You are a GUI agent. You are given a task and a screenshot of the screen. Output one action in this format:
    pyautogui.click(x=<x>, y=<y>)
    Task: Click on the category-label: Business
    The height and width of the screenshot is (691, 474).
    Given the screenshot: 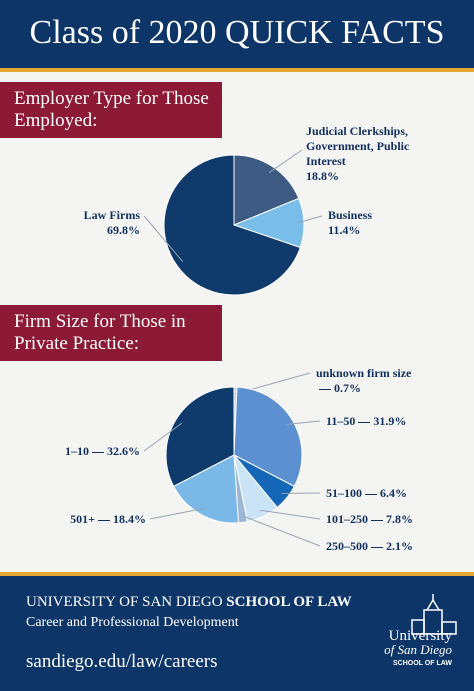 What is the action you would take?
    pyautogui.click(x=350, y=215)
    